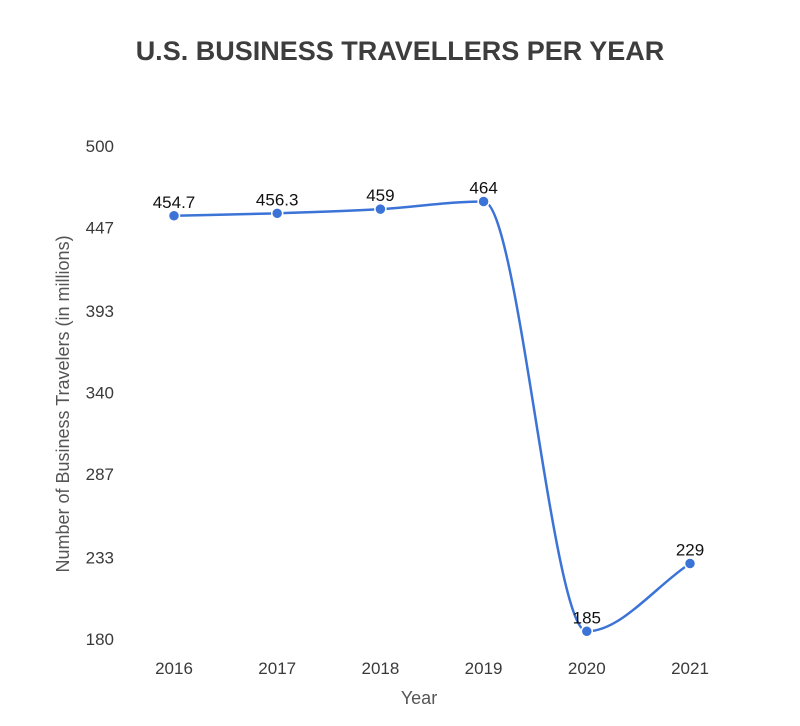 This screenshot has height=726, width=800. I want to click on x-tick-label: 2021, so click(690, 668).